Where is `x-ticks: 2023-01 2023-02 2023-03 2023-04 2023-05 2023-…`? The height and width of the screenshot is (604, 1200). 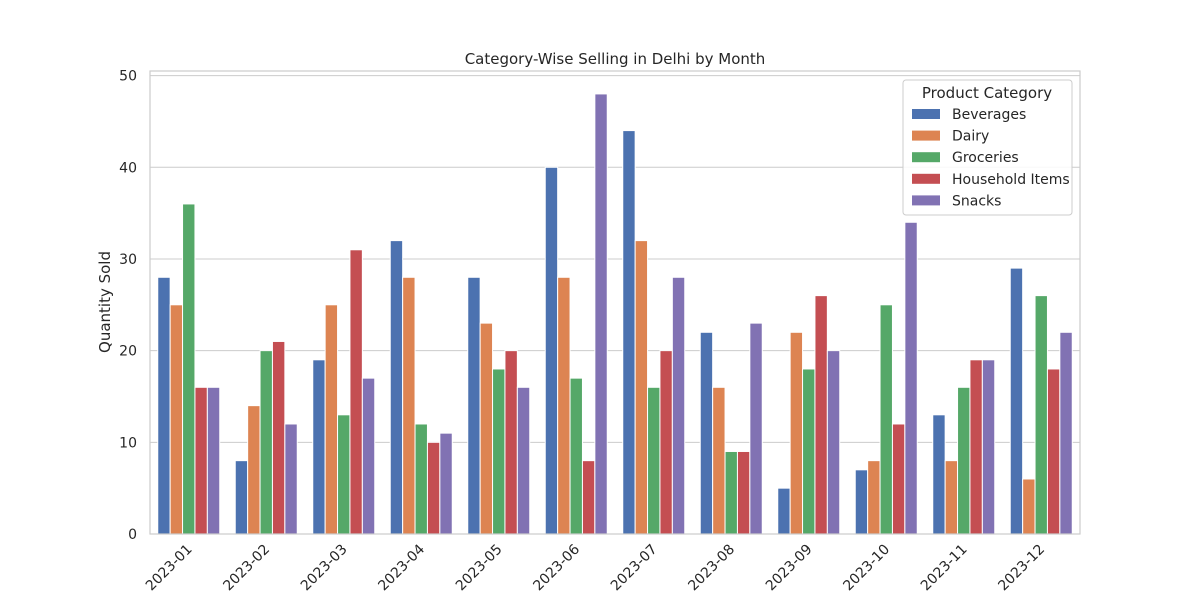 x-ticks: 2023-01 2023-02 2023-03 2023-04 2023-05 2023-… is located at coordinates (595, 567).